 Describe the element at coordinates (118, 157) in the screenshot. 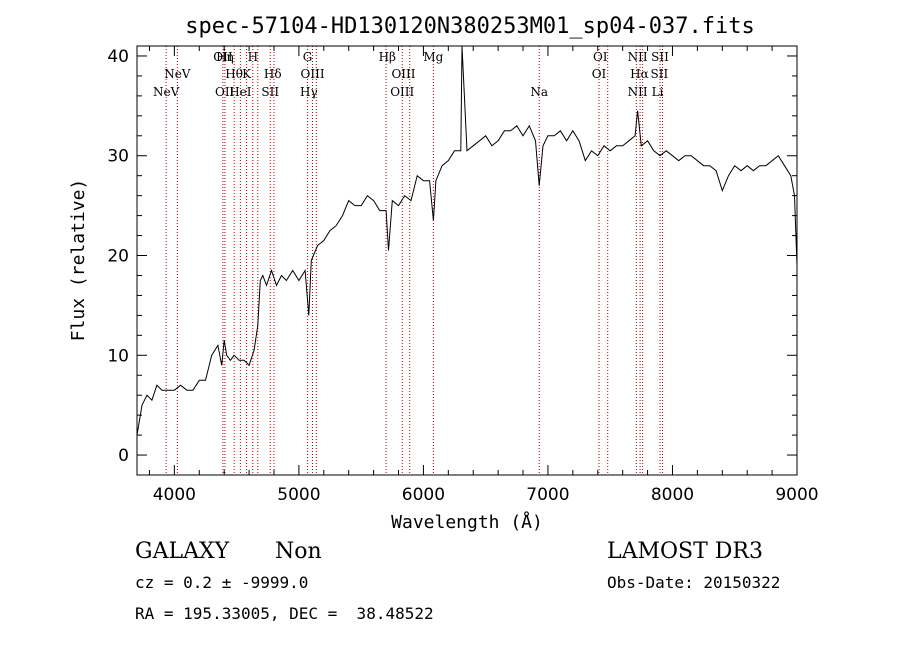

I see `y-tick-label: 30` at that location.